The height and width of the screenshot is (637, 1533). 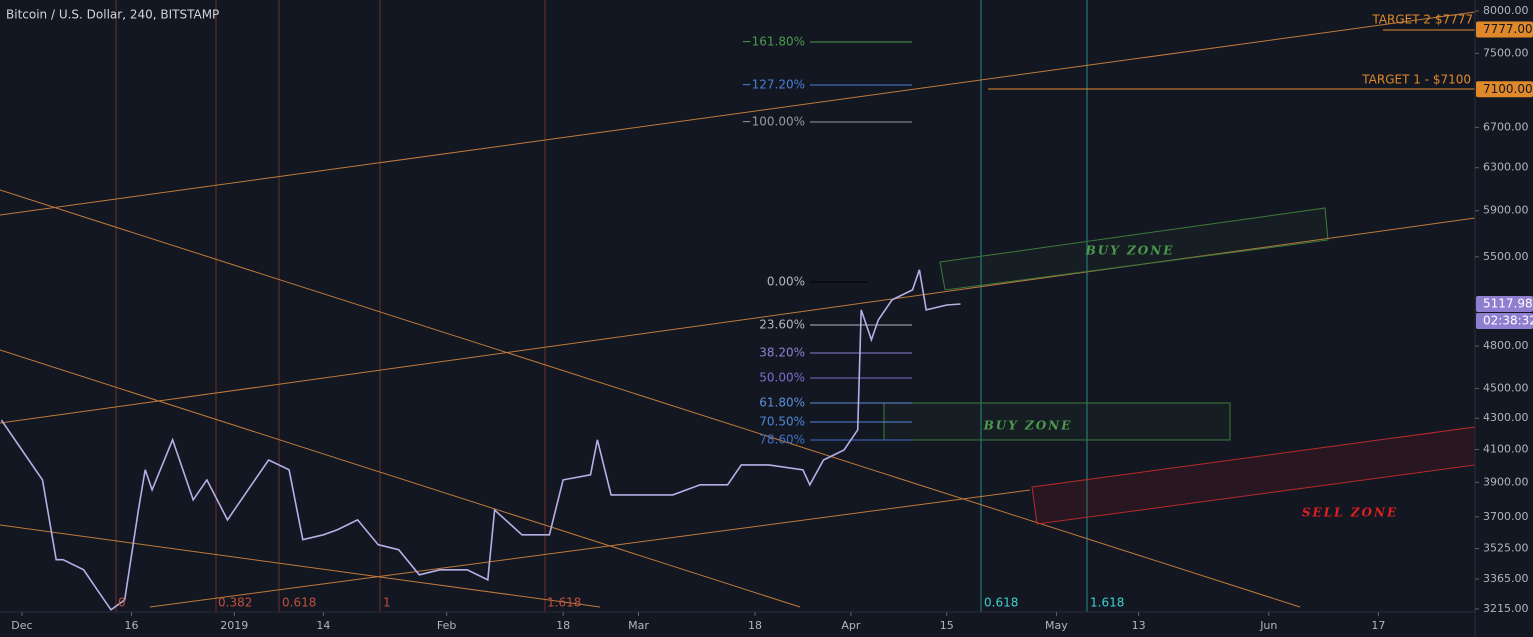 I want to click on y-tick-label: 3525.00, so click(x=1506, y=548).